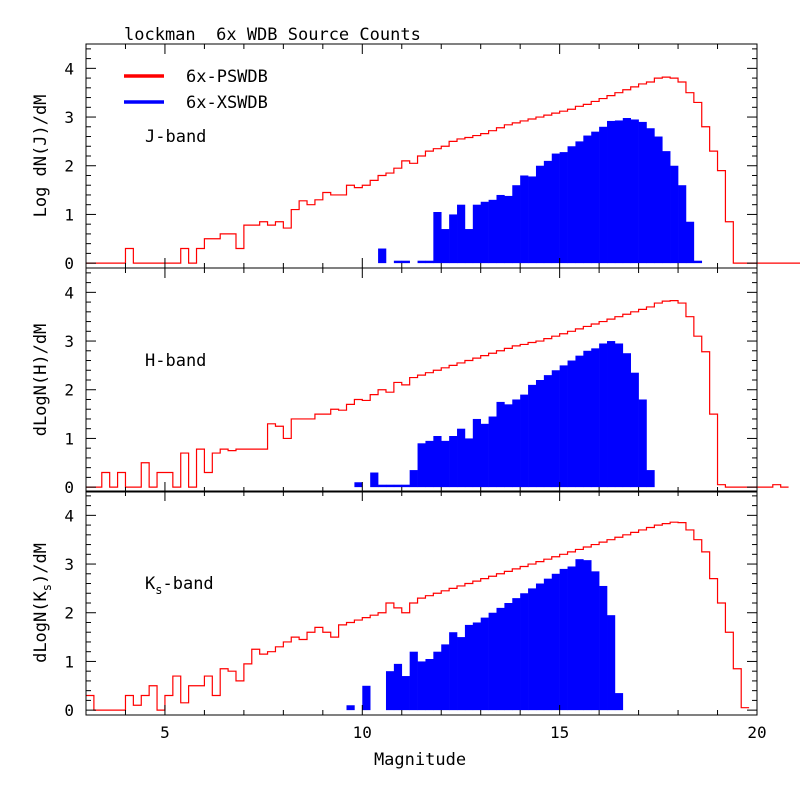 This screenshot has height=800, width=800. What do you see at coordinates (559, 732) in the screenshot?
I see `x-tick-label: 15` at bounding box center [559, 732].